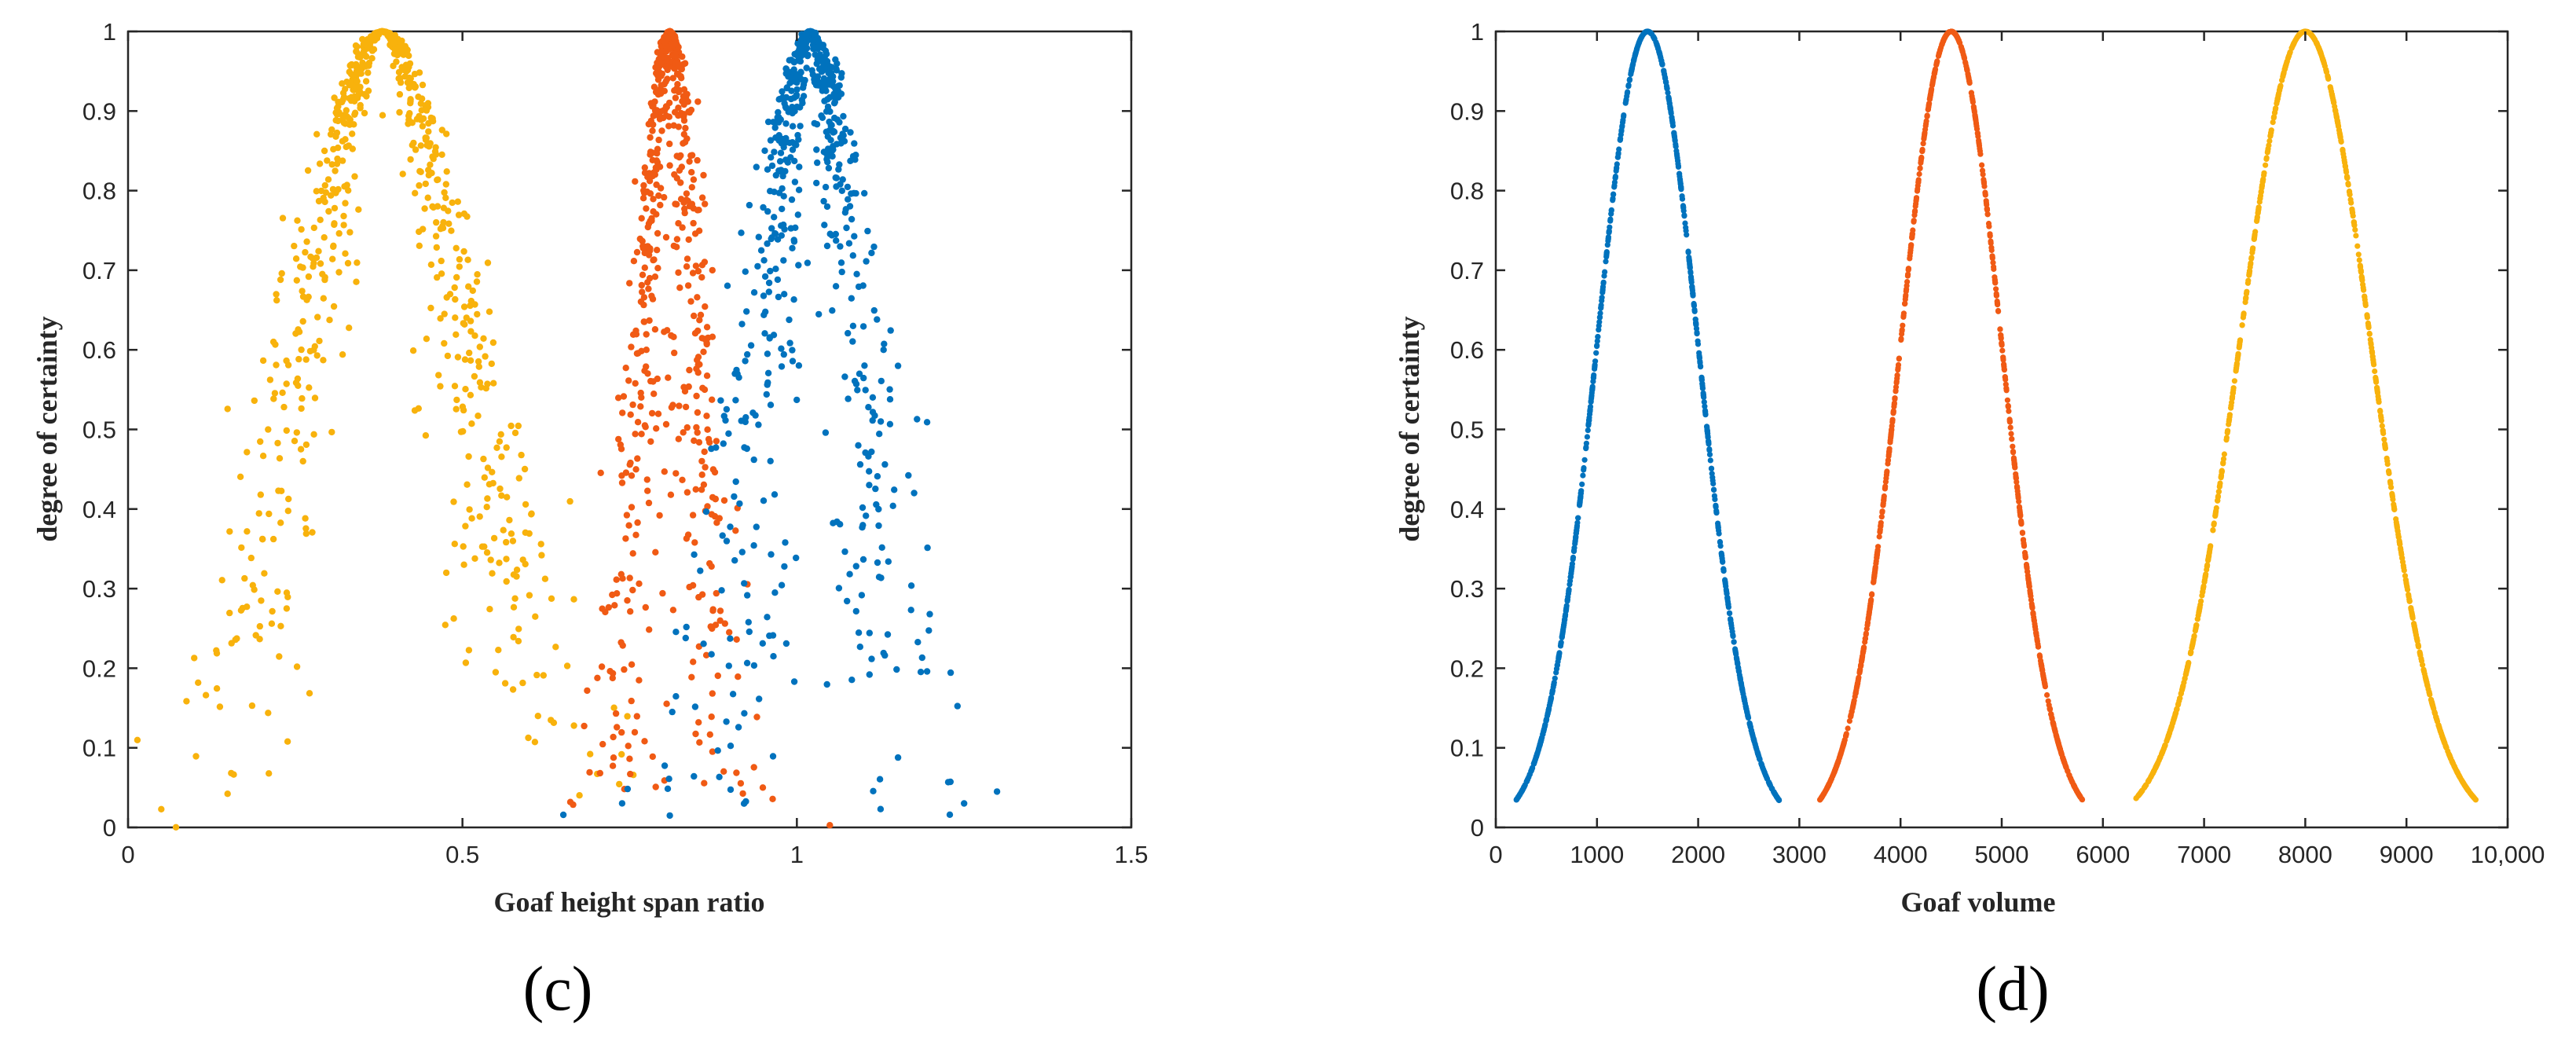 This screenshot has width=2576, height=1038. Describe the element at coordinates (99, 191) in the screenshot. I see `y-tick-label: 0.8` at that location.